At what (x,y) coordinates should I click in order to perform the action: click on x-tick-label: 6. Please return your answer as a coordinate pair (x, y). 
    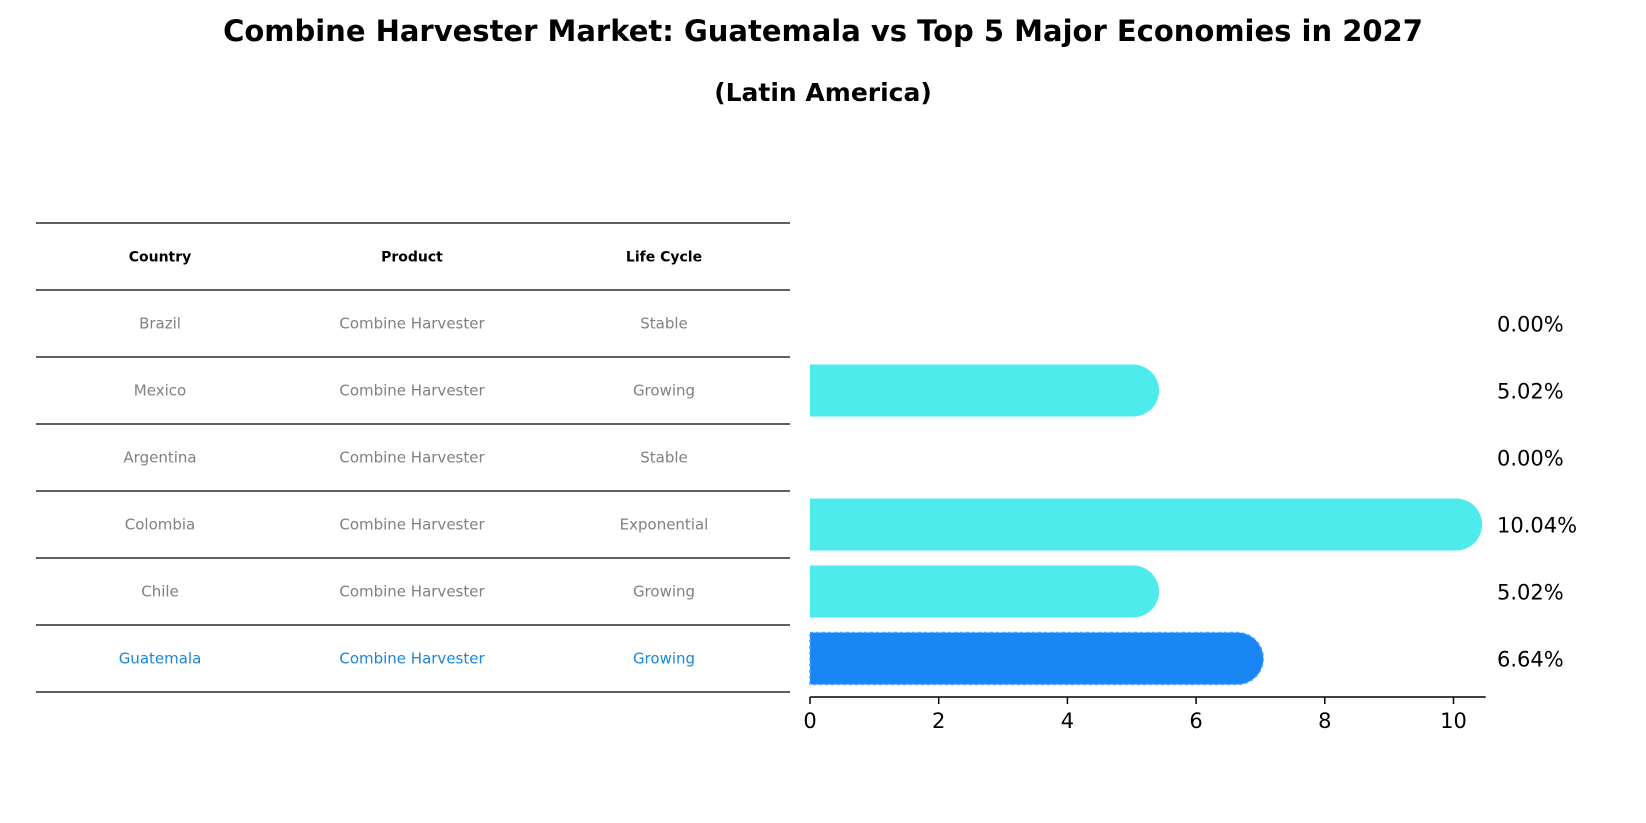
    Looking at the image, I should click on (1195, 721).